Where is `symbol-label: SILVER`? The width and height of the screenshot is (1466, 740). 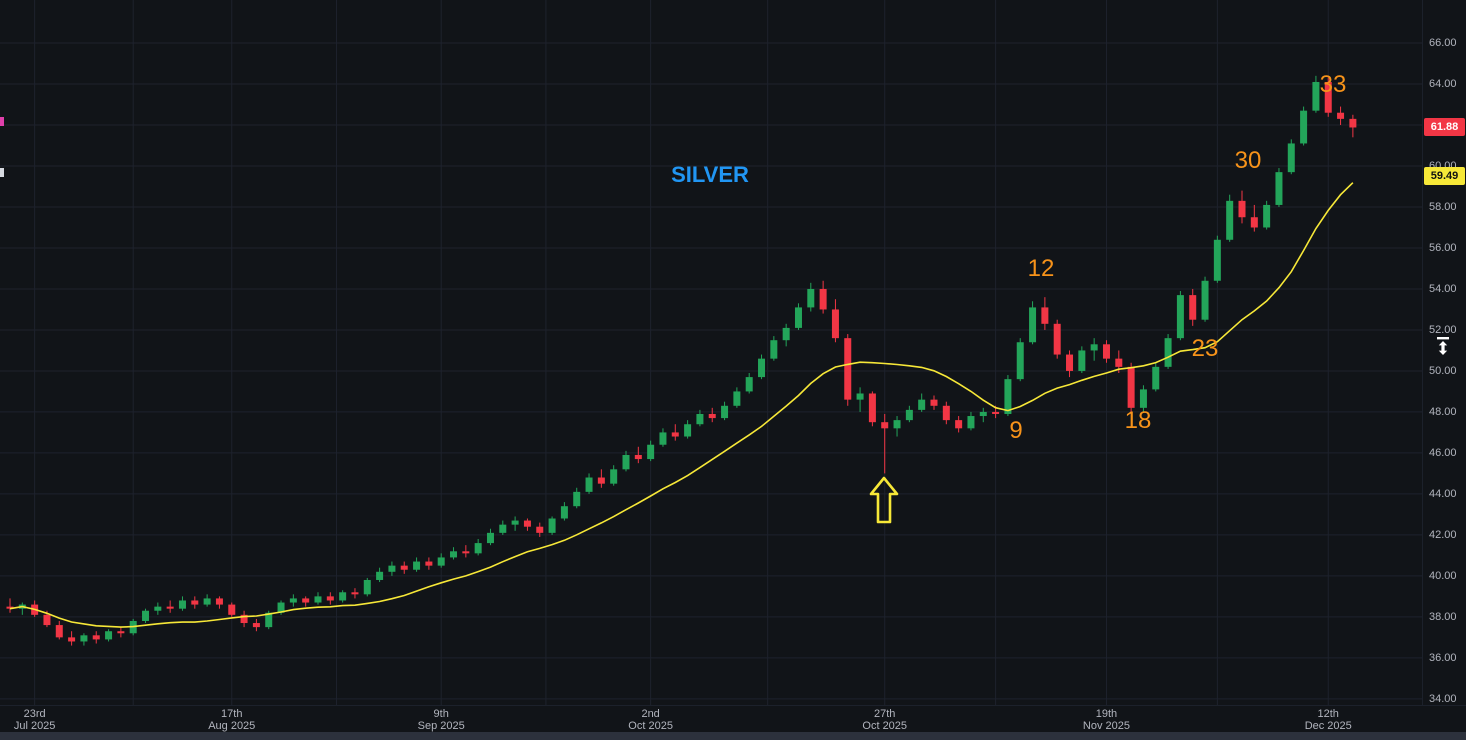
symbol-label: SILVER is located at coordinates (710, 174).